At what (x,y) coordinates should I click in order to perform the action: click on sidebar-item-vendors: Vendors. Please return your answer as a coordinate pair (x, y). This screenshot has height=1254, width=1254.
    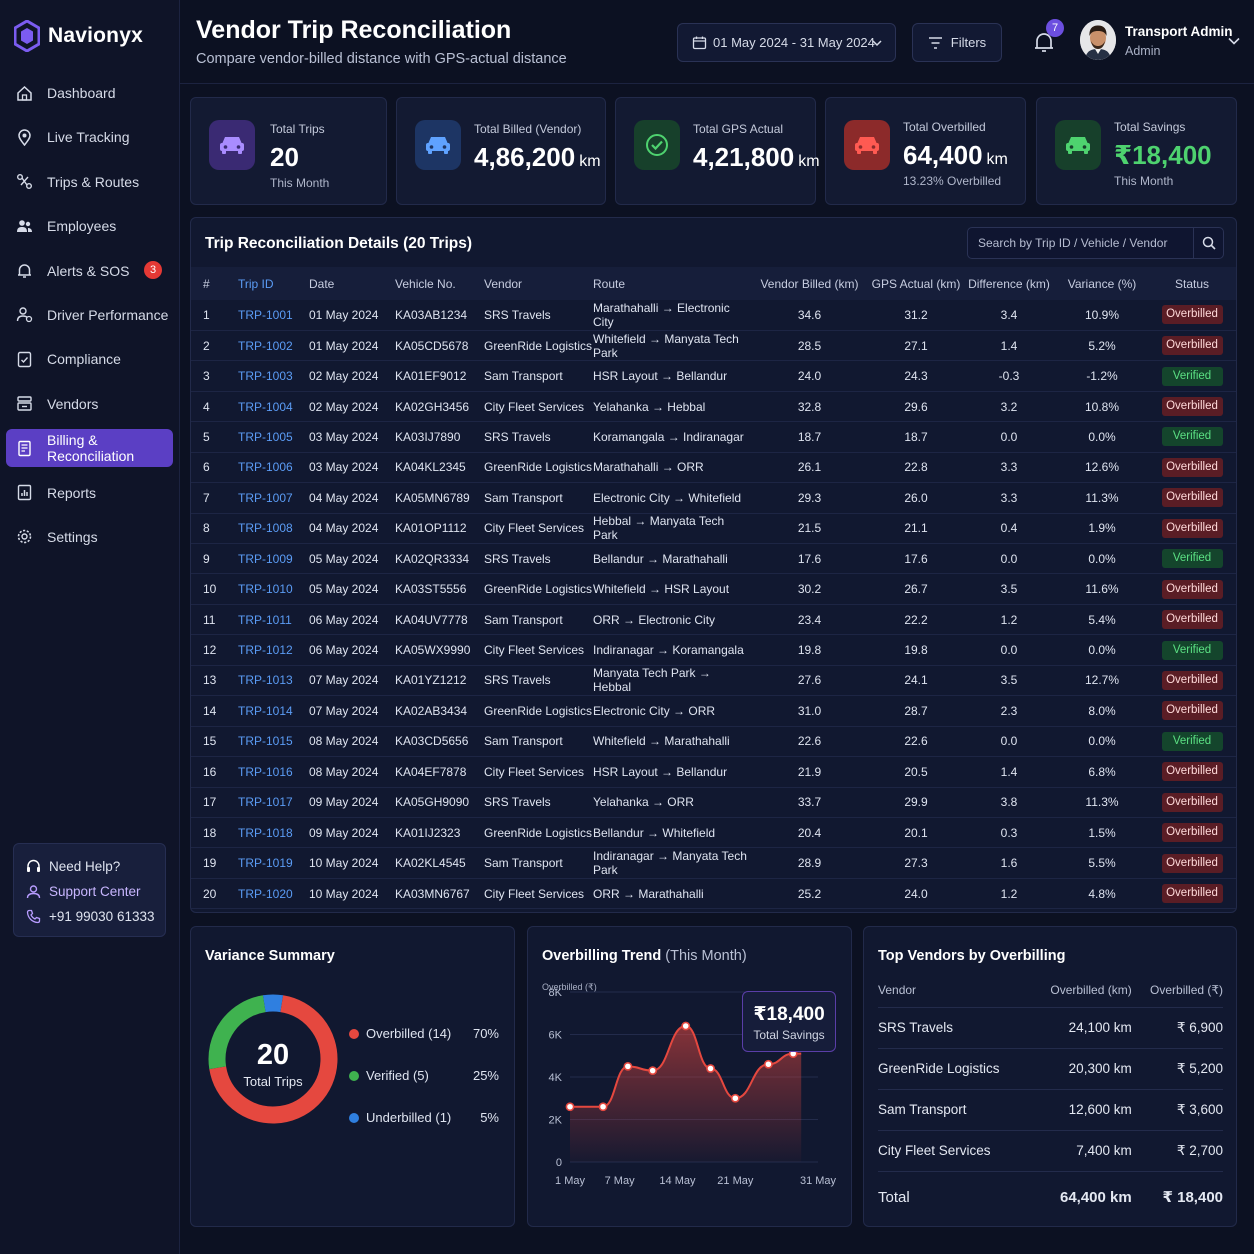
    Looking at the image, I should click on (89, 404).